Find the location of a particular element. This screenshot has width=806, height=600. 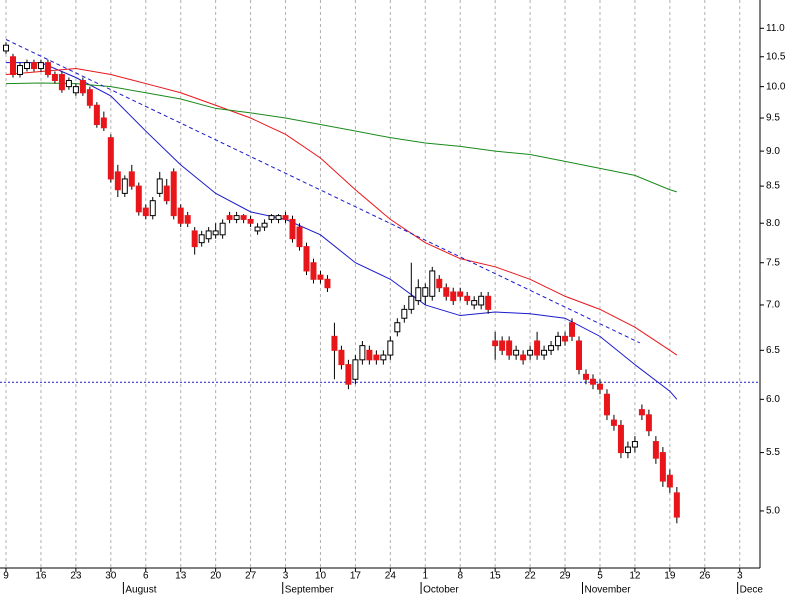

x-tick-label: 1 is located at coordinates (426, 576).